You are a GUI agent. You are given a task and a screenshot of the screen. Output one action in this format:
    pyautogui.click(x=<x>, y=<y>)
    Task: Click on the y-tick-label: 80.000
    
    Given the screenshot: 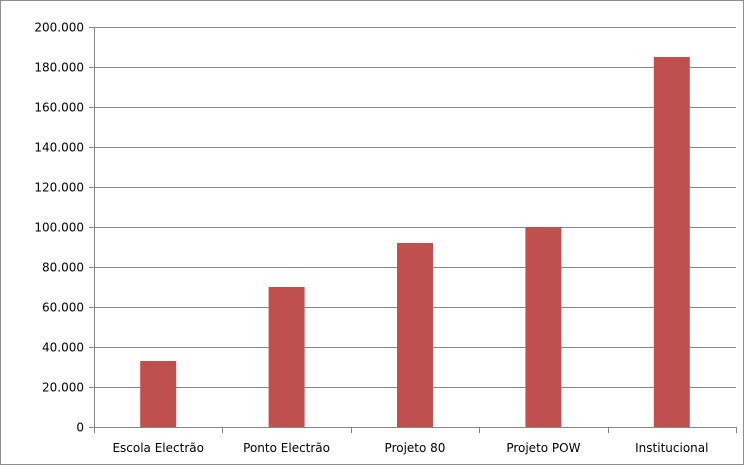 What is the action you would take?
    pyautogui.click(x=63, y=268)
    